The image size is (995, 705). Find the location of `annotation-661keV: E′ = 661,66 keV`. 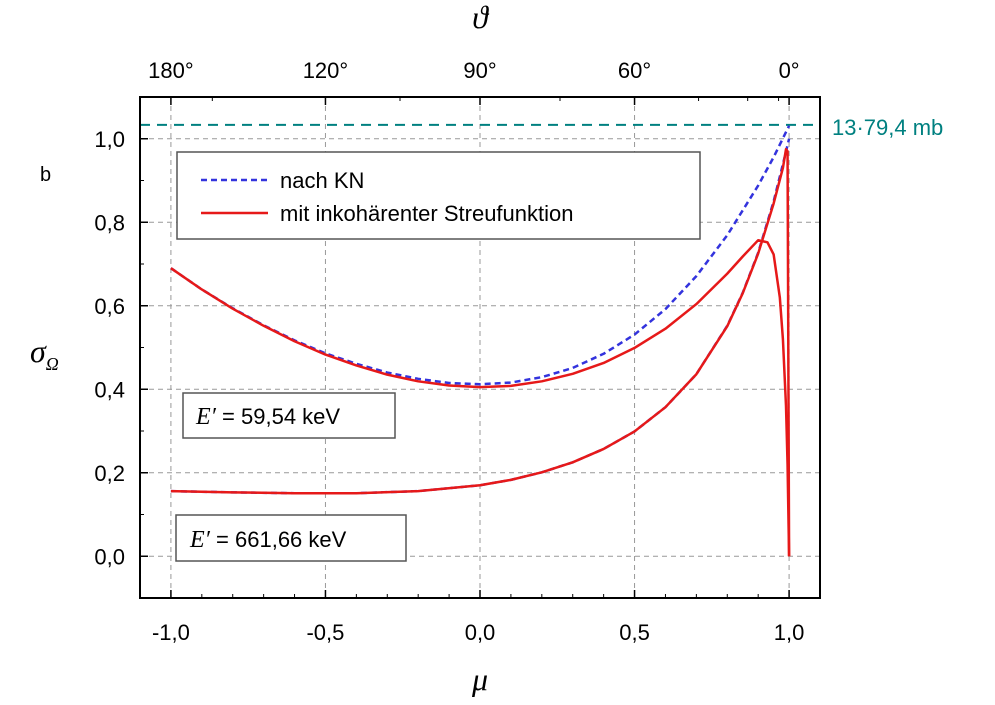

annotation-661keV: E′ = 661,66 keV is located at coordinates (291, 538).